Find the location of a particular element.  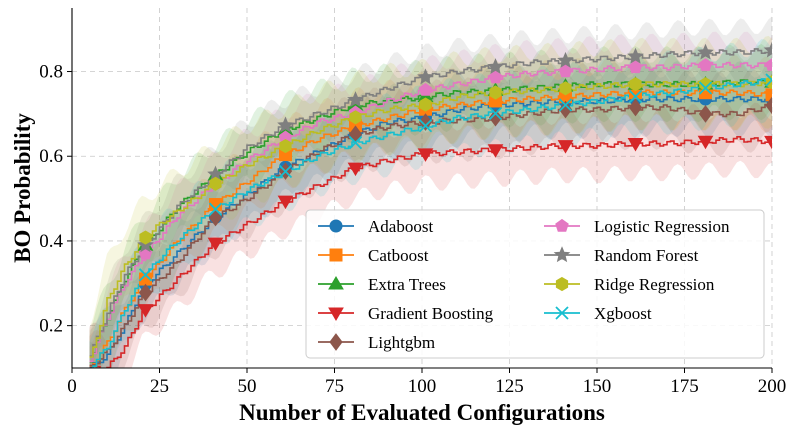

legend-label: Adaboost is located at coordinates (400, 226).